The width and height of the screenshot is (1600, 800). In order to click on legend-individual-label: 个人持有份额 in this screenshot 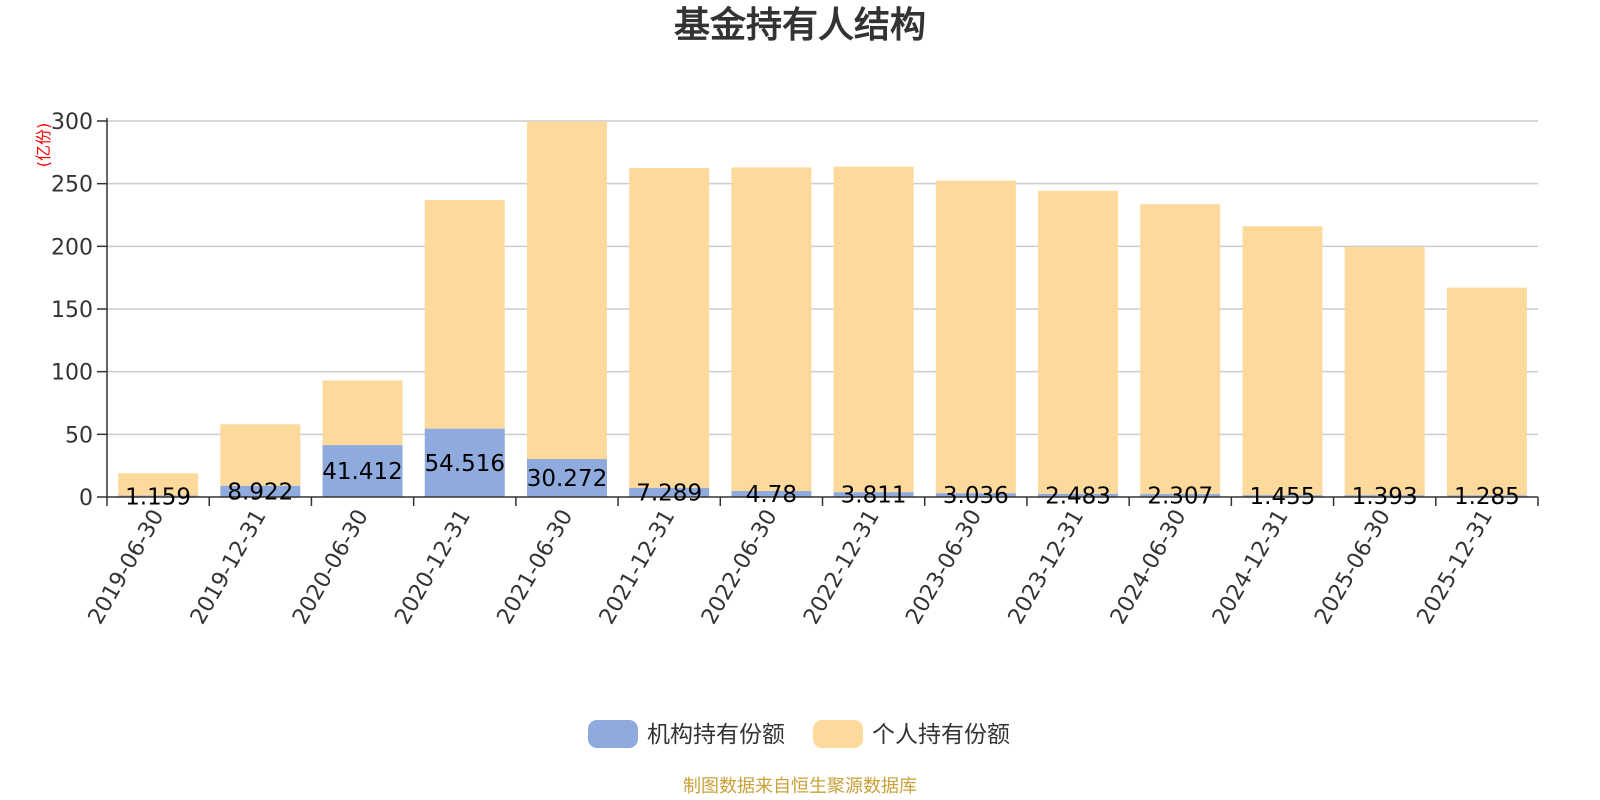, I will do `click(941, 735)`.